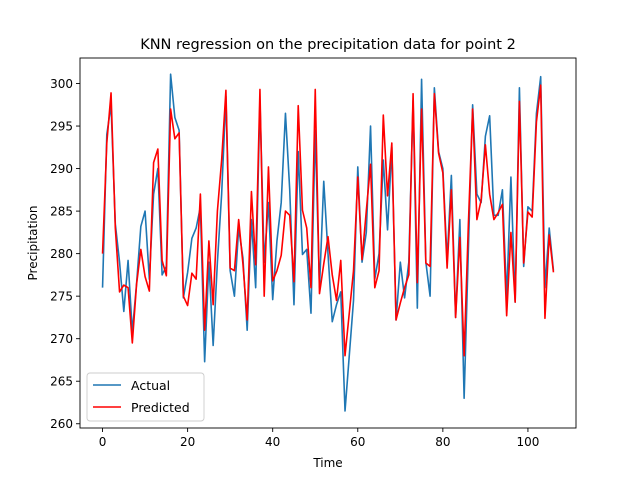 The height and width of the screenshot is (480, 640). Describe the element at coordinates (61, 424) in the screenshot. I see `y-tick-label: 260` at that location.